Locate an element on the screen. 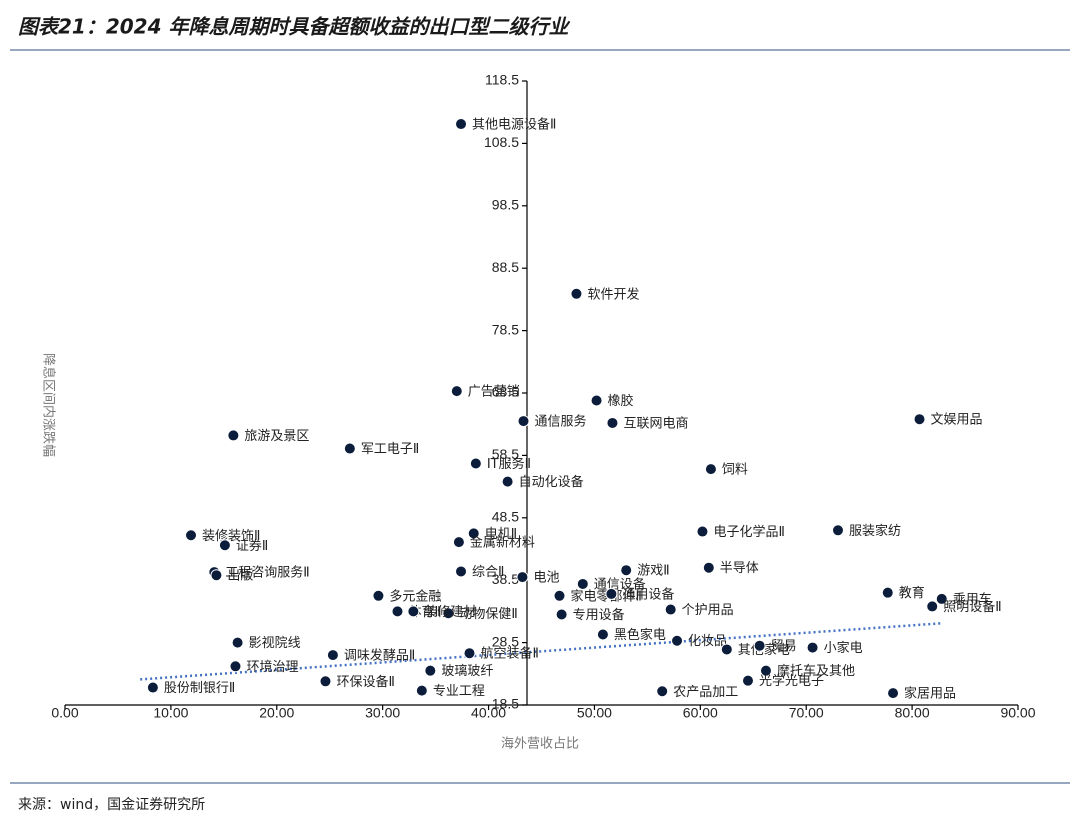 Image resolution: width=1080 pixels, height=833 pixels. point-label: 专业工程 is located at coordinates (459, 691).